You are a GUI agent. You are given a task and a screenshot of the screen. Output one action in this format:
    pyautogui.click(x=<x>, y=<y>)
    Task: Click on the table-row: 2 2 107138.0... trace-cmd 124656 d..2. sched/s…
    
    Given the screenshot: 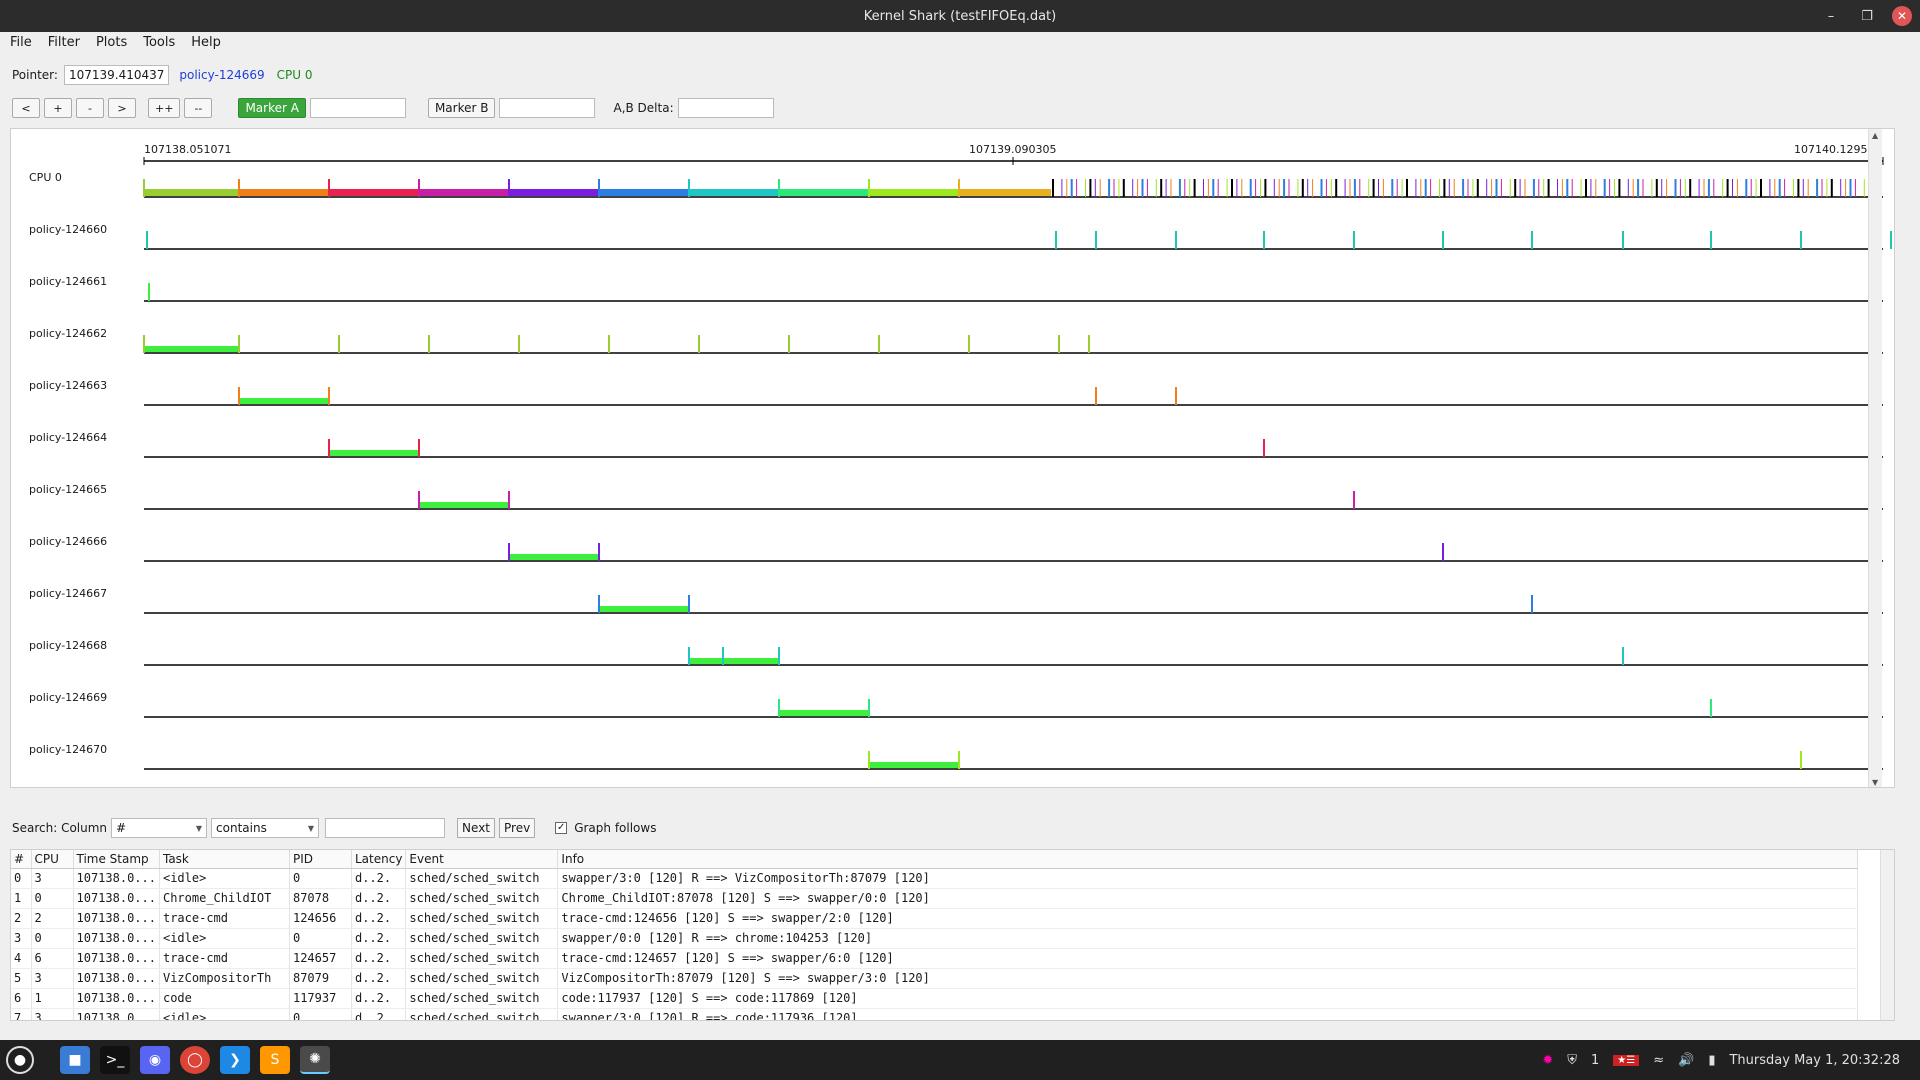 What is the action you would take?
    pyautogui.click(x=935, y=918)
    